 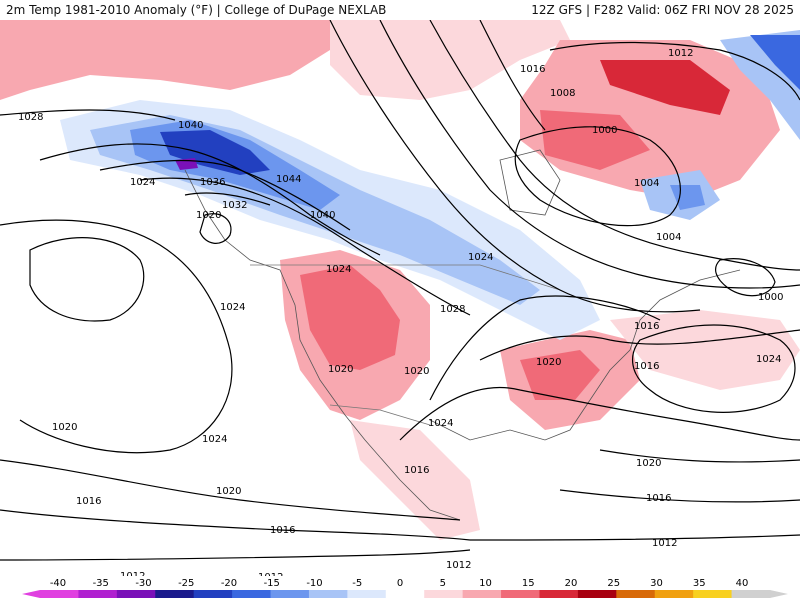 I want to click on colorbar-swatches, so click(x=405, y=594).